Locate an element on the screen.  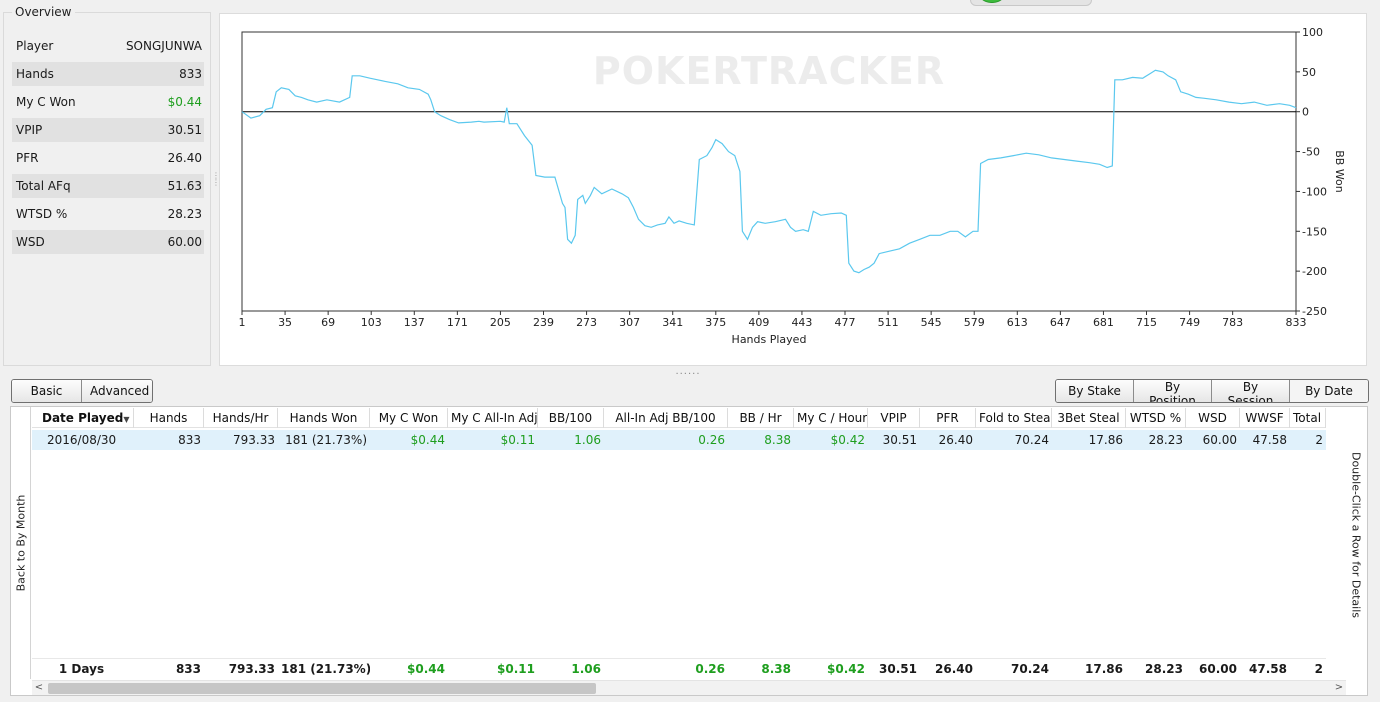
column-header-3bet-steal: 3Bet Steal is located at coordinates (1089, 418).